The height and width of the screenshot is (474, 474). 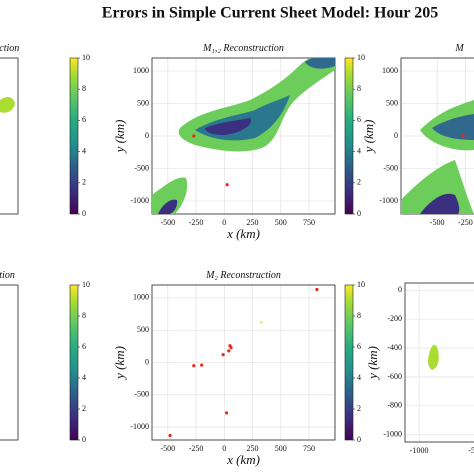 What do you see at coordinates (419, 450) in the screenshot?
I see `x-tick-label: -1000` at bounding box center [419, 450].